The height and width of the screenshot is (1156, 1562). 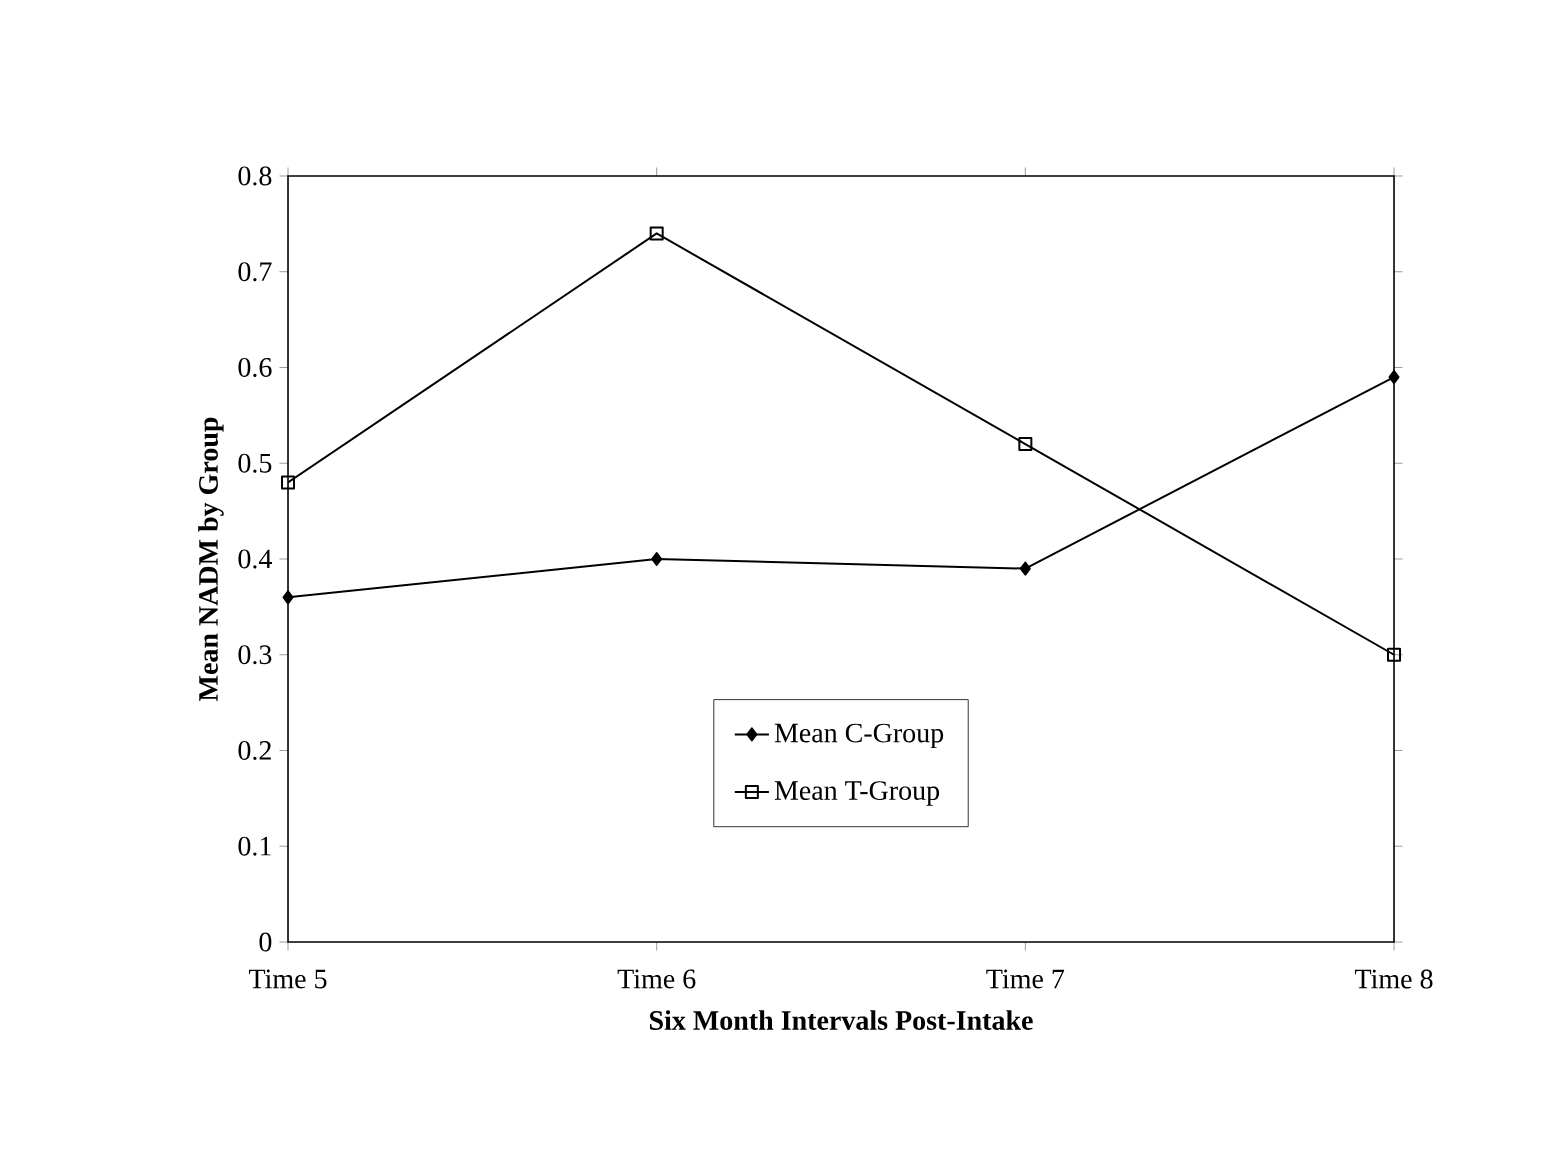 I want to click on x-tick-label: Time 8, so click(x=1393, y=979).